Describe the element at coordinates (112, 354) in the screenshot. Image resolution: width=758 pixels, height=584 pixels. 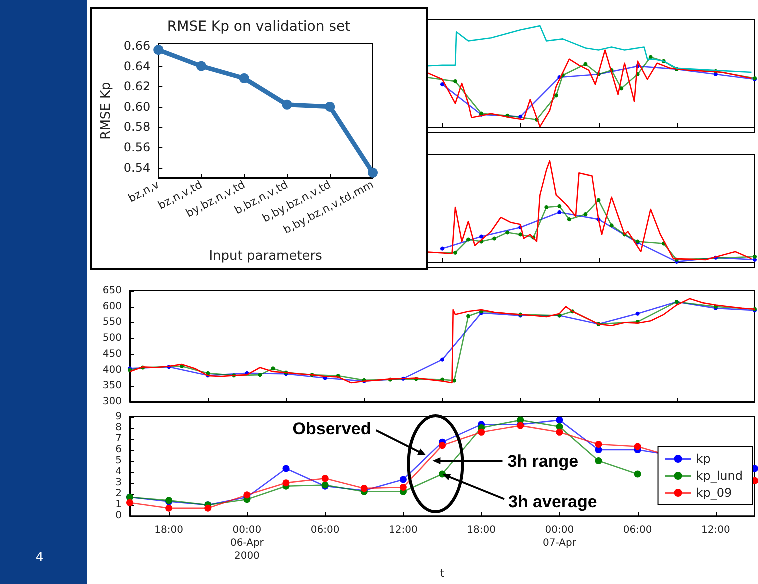
I see `y-tick-label: 450` at that location.